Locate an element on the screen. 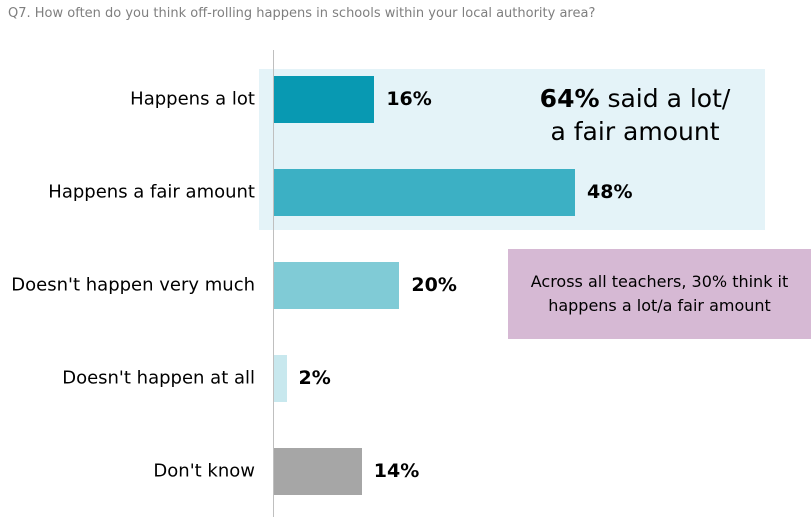  category-label: Doesn't happen very much is located at coordinates (133, 285).